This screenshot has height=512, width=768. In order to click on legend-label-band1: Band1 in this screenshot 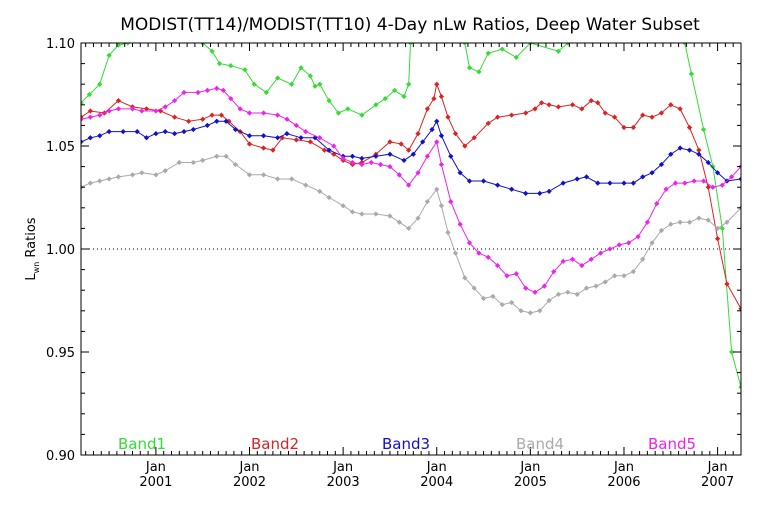, I will do `click(142, 444)`.